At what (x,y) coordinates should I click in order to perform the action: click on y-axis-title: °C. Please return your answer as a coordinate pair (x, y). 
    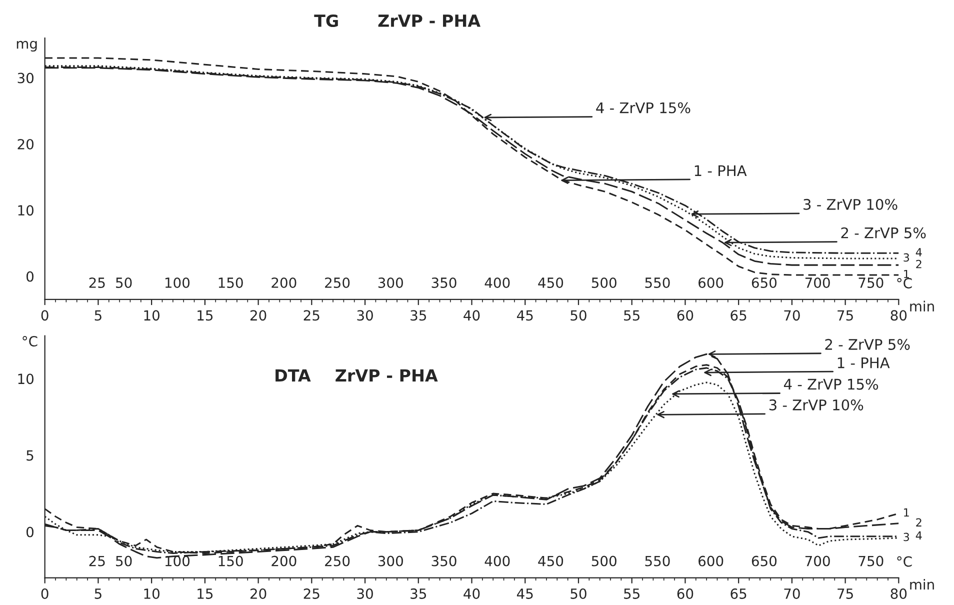
    Looking at the image, I should click on (30, 341).